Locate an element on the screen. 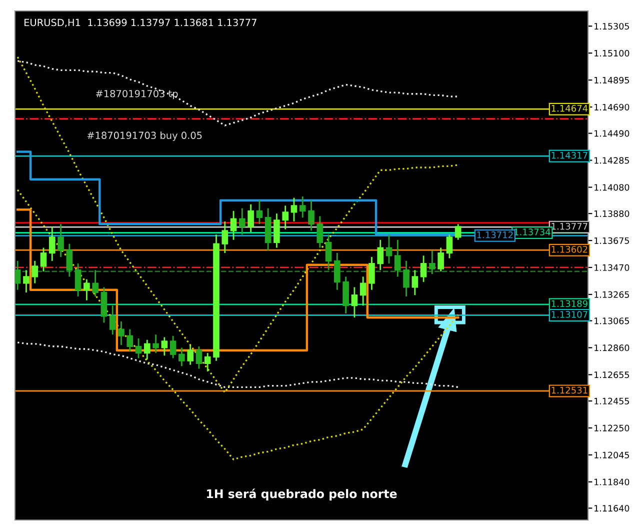 The image size is (641, 531). y-tick-label: 1.14895 is located at coordinates (611, 80).